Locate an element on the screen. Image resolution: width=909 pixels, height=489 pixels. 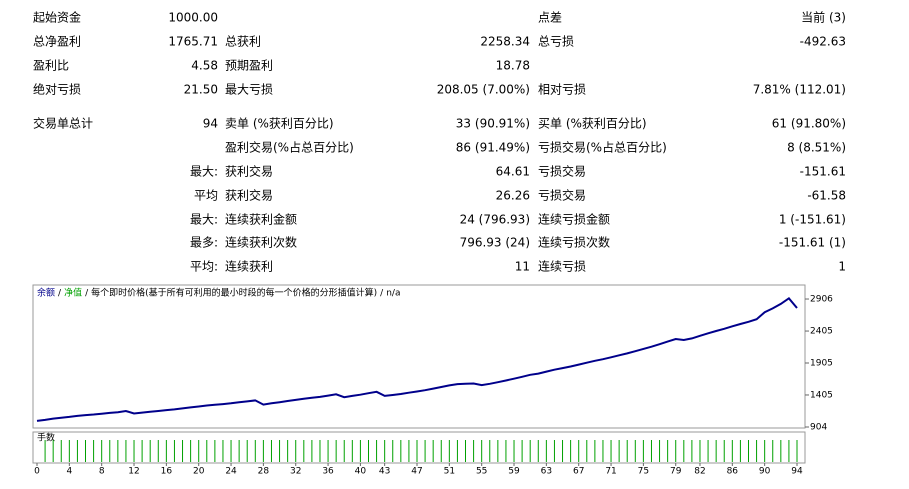
stat-label: 平均: is located at coordinates (204, 267).